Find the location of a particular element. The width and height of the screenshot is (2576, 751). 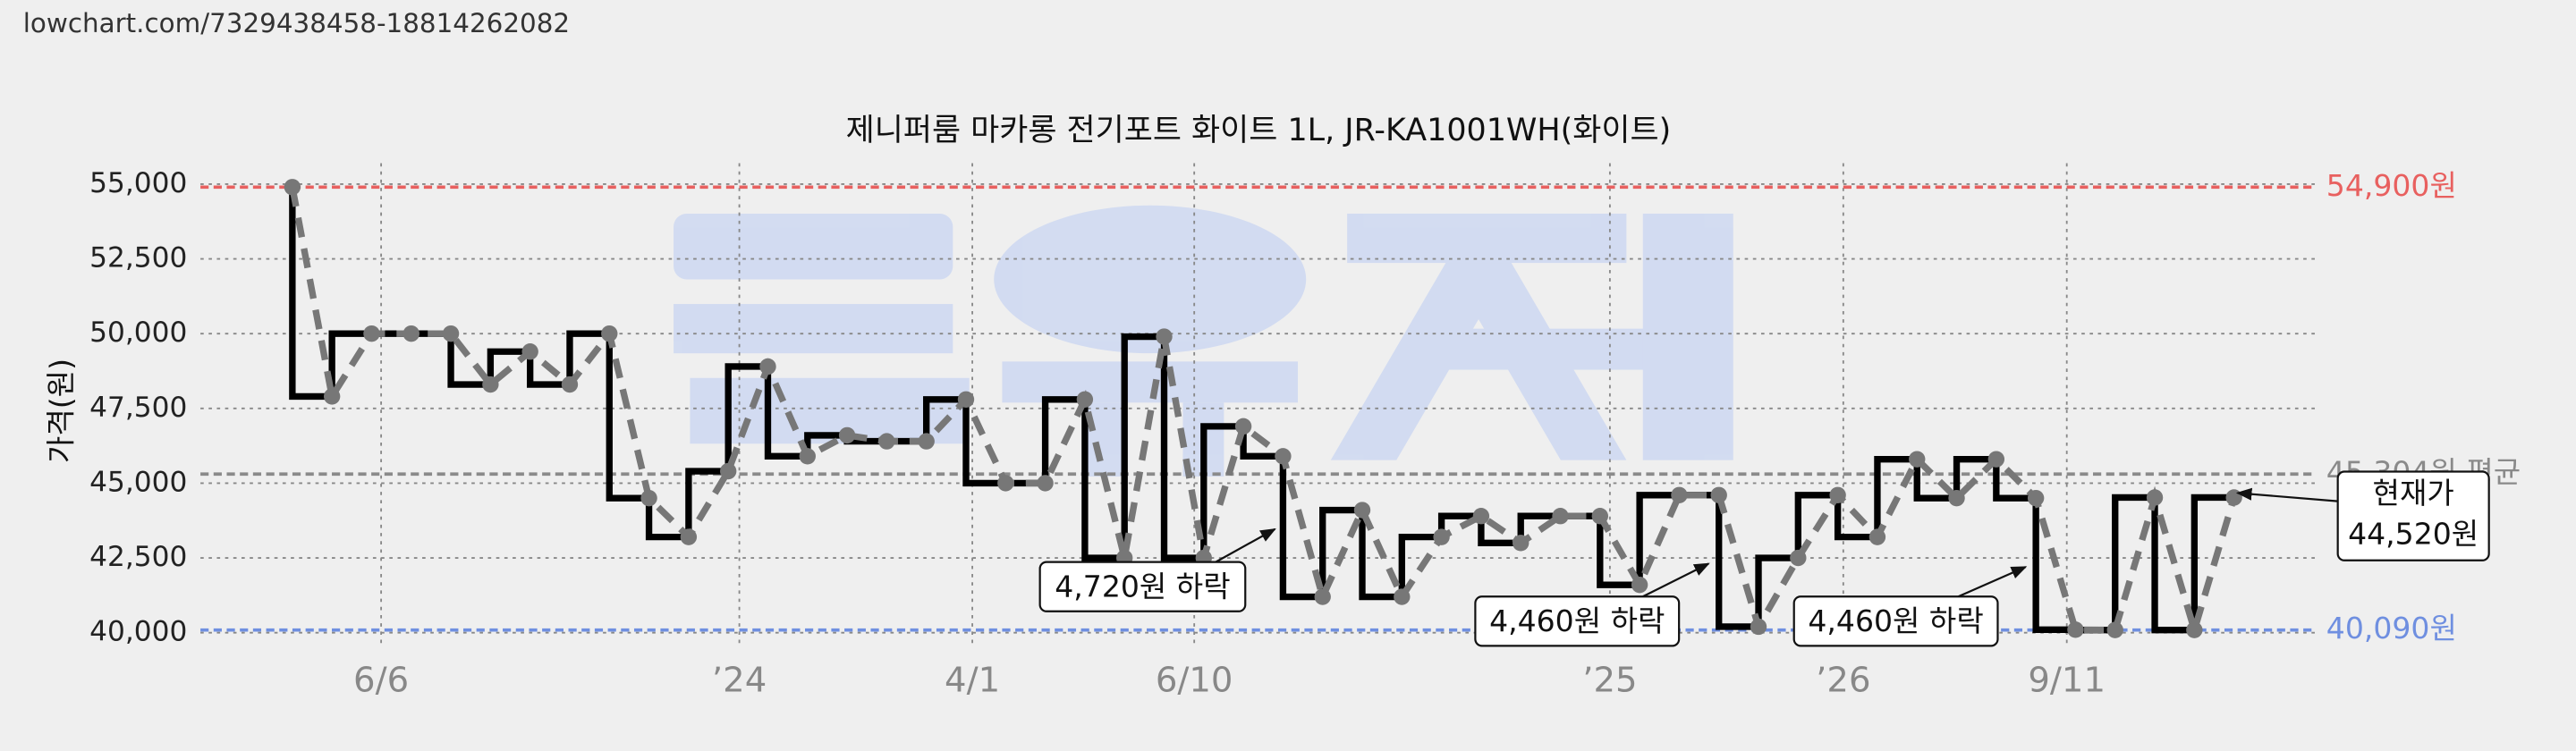

x-tick-label: ’25 is located at coordinates (1609, 680).